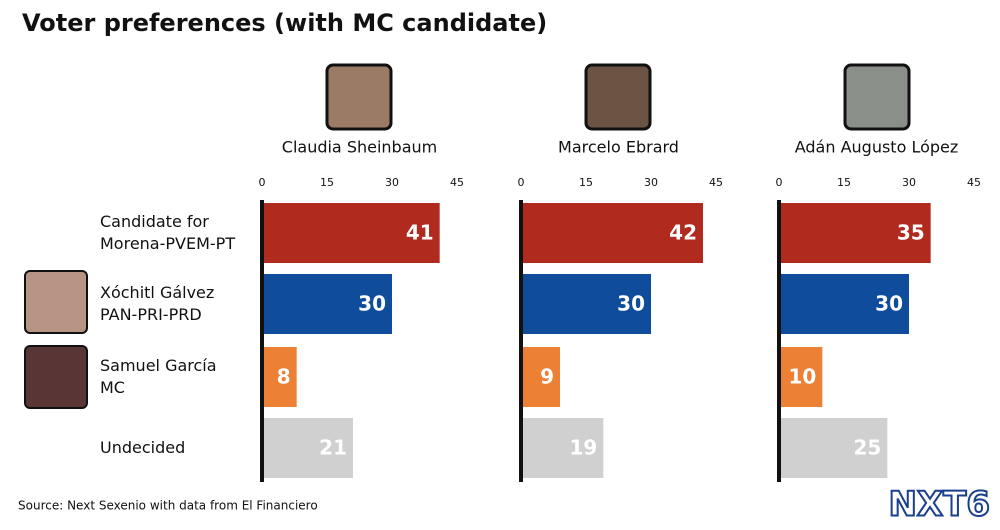 This screenshot has height=530, width=1000. What do you see at coordinates (618, 147) in the screenshot?
I see `panel-title: Marcelo Ebrard` at bounding box center [618, 147].